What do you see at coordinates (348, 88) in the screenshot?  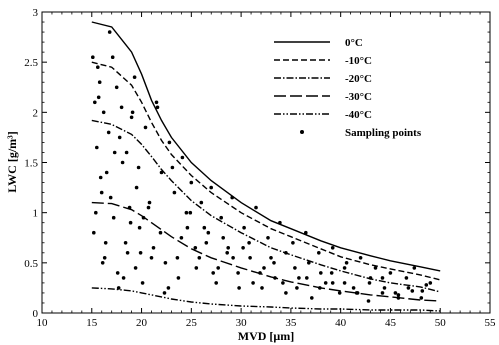 I see `legend: 0°C -10°C -20°C -30°C -40°C Sampling points` at bounding box center [348, 88].